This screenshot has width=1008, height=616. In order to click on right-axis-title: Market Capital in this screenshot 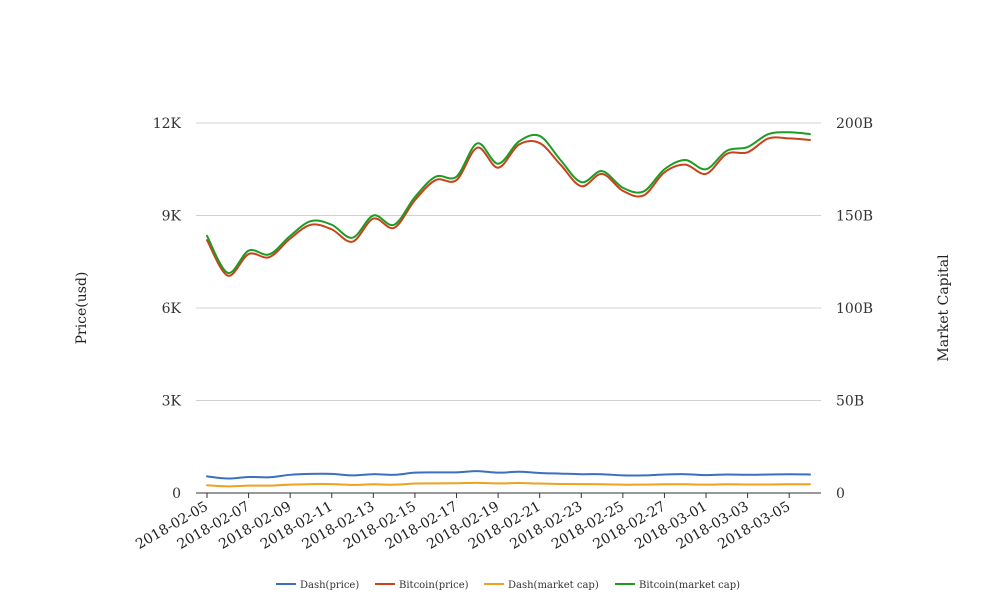, I will do `click(944, 308)`.